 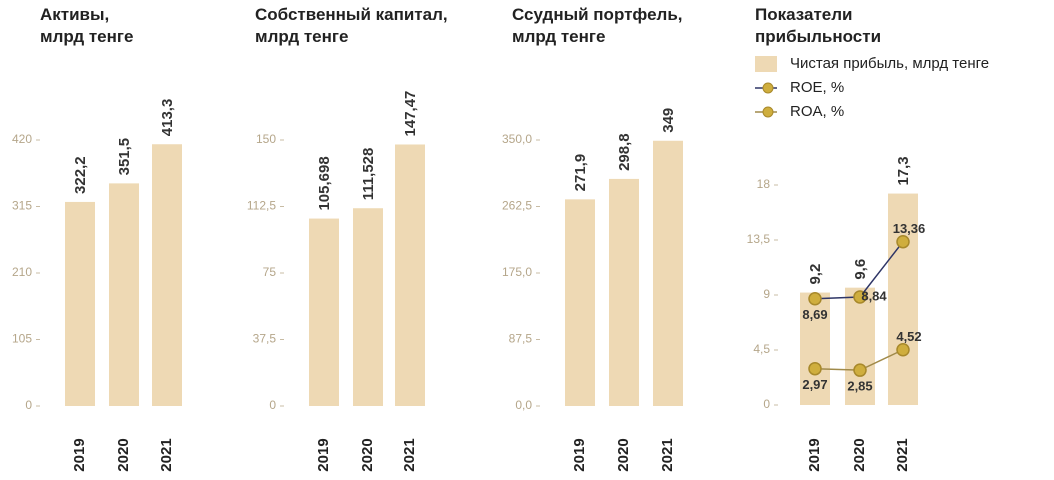 What do you see at coordinates (903, 170) in the screenshot?
I see `data-label: 17,3` at bounding box center [903, 170].